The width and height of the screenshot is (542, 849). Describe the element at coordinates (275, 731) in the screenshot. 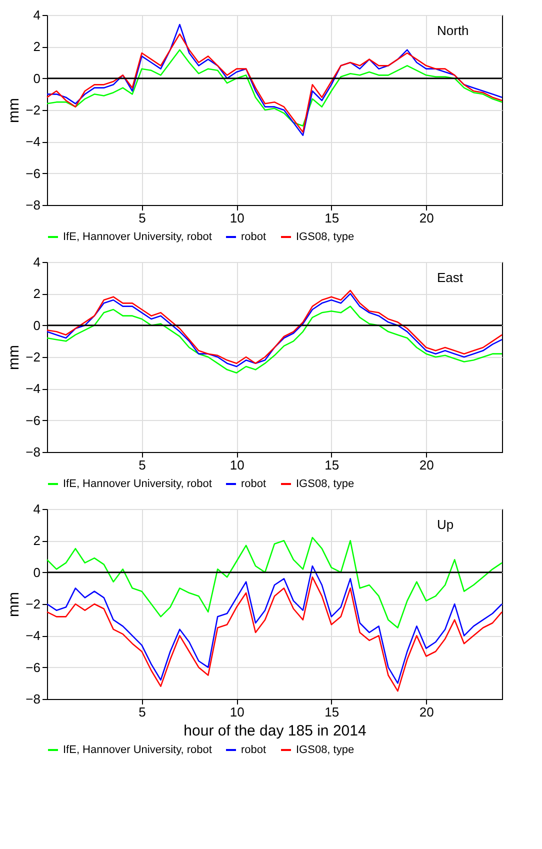

I see `x-axis-title: hour of the day 185 in 2014` at that location.